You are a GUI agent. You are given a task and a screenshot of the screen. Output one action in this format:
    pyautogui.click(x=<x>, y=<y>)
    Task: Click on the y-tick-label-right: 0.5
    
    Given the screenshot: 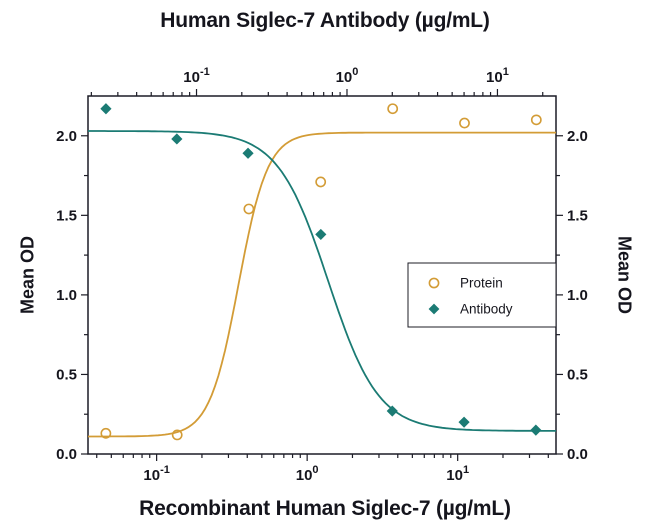 What is the action you would take?
    pyautogui.click(x=577, y=374)
    